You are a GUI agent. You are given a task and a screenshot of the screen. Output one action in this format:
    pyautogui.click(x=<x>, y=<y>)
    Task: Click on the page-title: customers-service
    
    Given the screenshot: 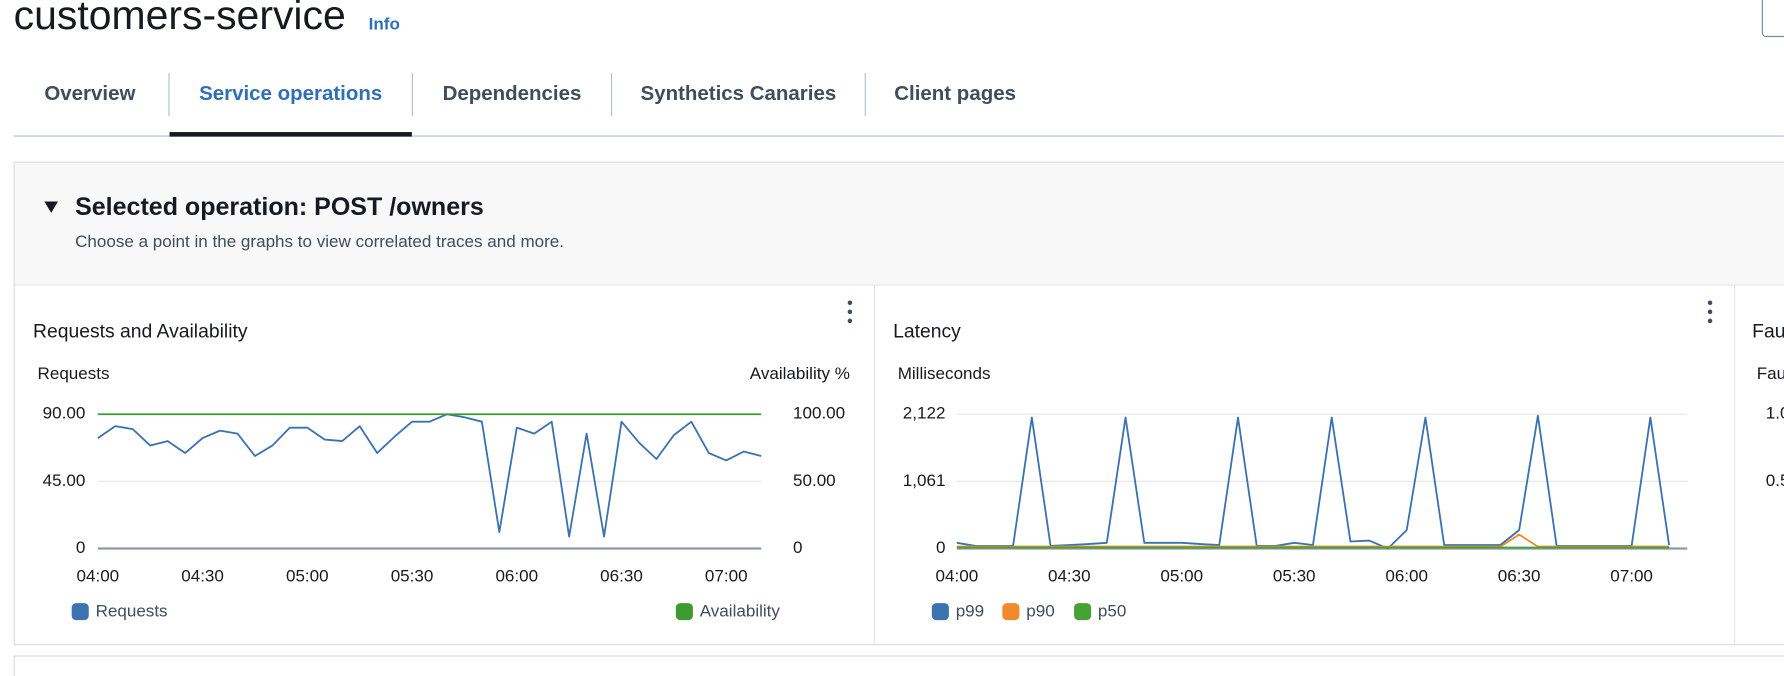 What is the action you would take?
    pyautogui.click(x=180, y=19)
    